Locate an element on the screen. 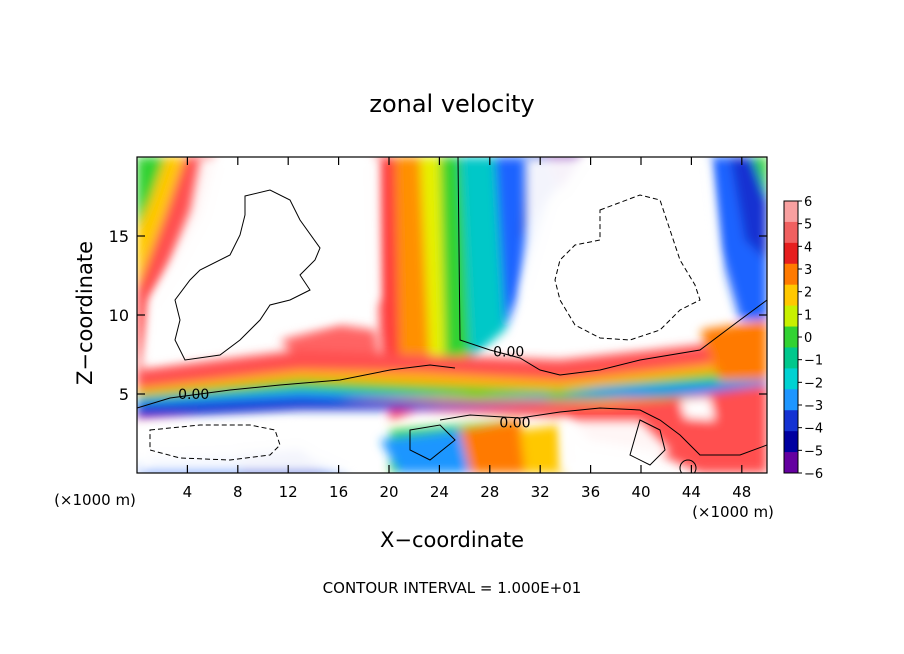  x-tick-label: 16 is located at coordinates (338, 492).